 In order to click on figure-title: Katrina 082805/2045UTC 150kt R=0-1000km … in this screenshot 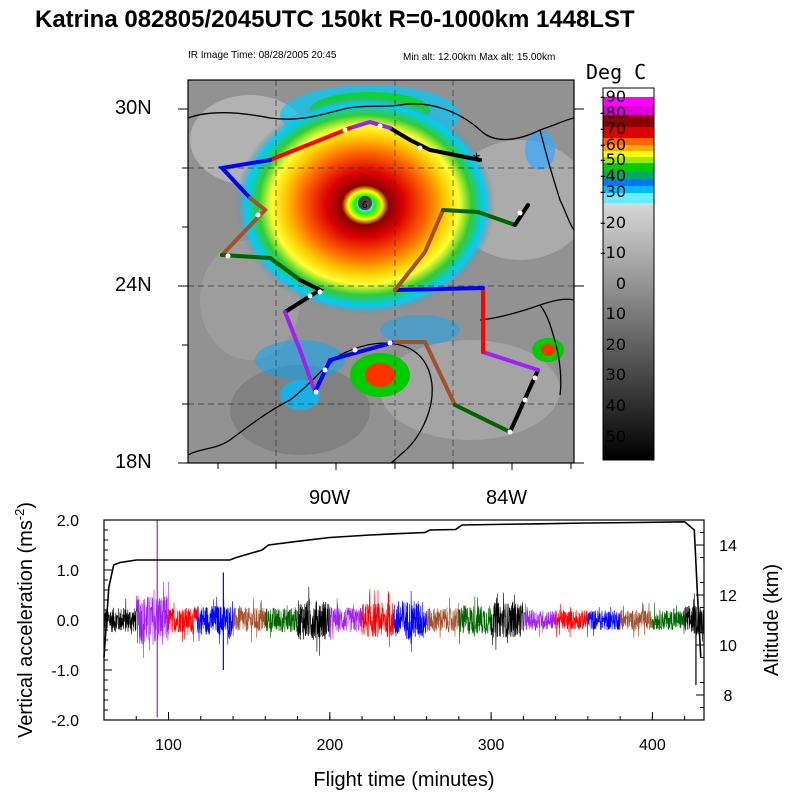, I will do `click(335, 19)`.